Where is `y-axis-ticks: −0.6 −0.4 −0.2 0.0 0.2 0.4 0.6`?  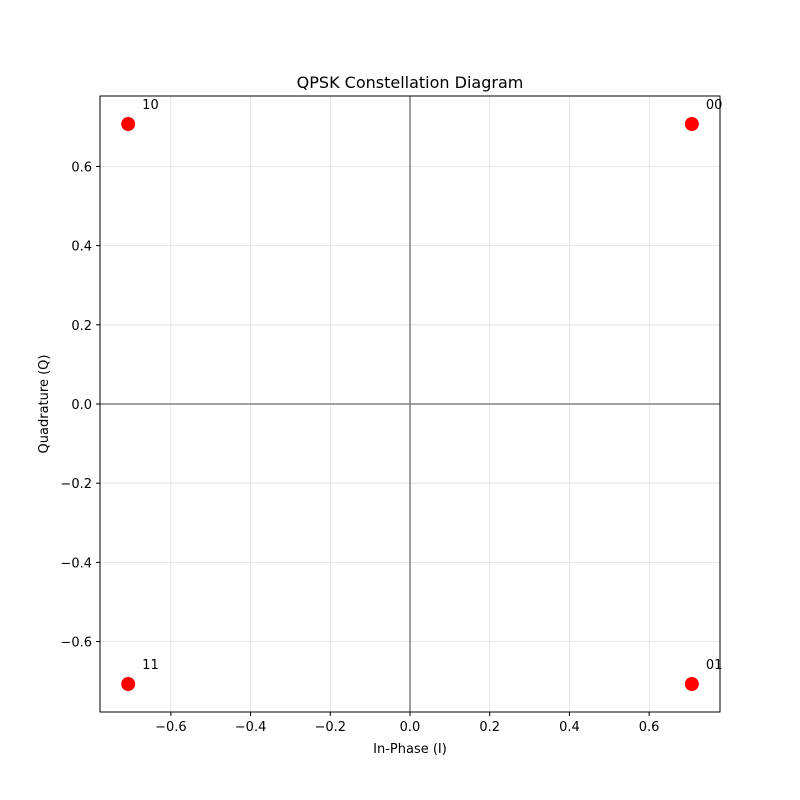 y-axis-ticks: −0.6 −0.4 −0.2 0.0 0.2 0.4 0.6 is located at coordinates (80, 405).